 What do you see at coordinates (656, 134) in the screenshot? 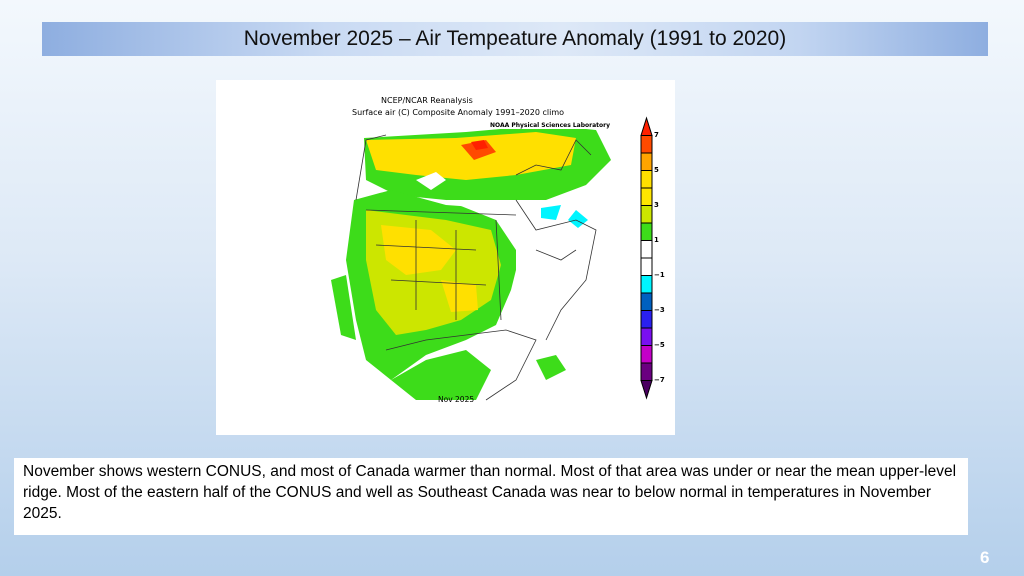
I see `colorbar-tick-label: 7` at bounding box center [656, 134].